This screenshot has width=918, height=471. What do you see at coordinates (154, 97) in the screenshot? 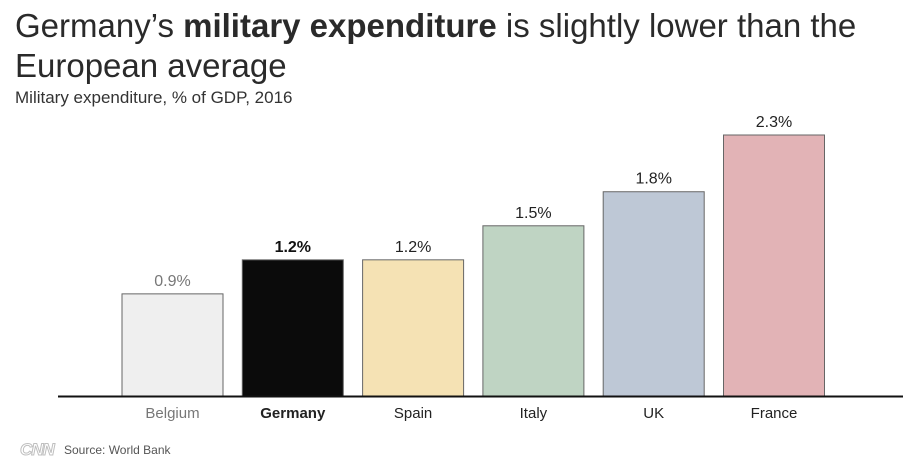
I see `chart-subtitle: Military expenditure, % of GDP, 2016` at bounding box center [154, 97].